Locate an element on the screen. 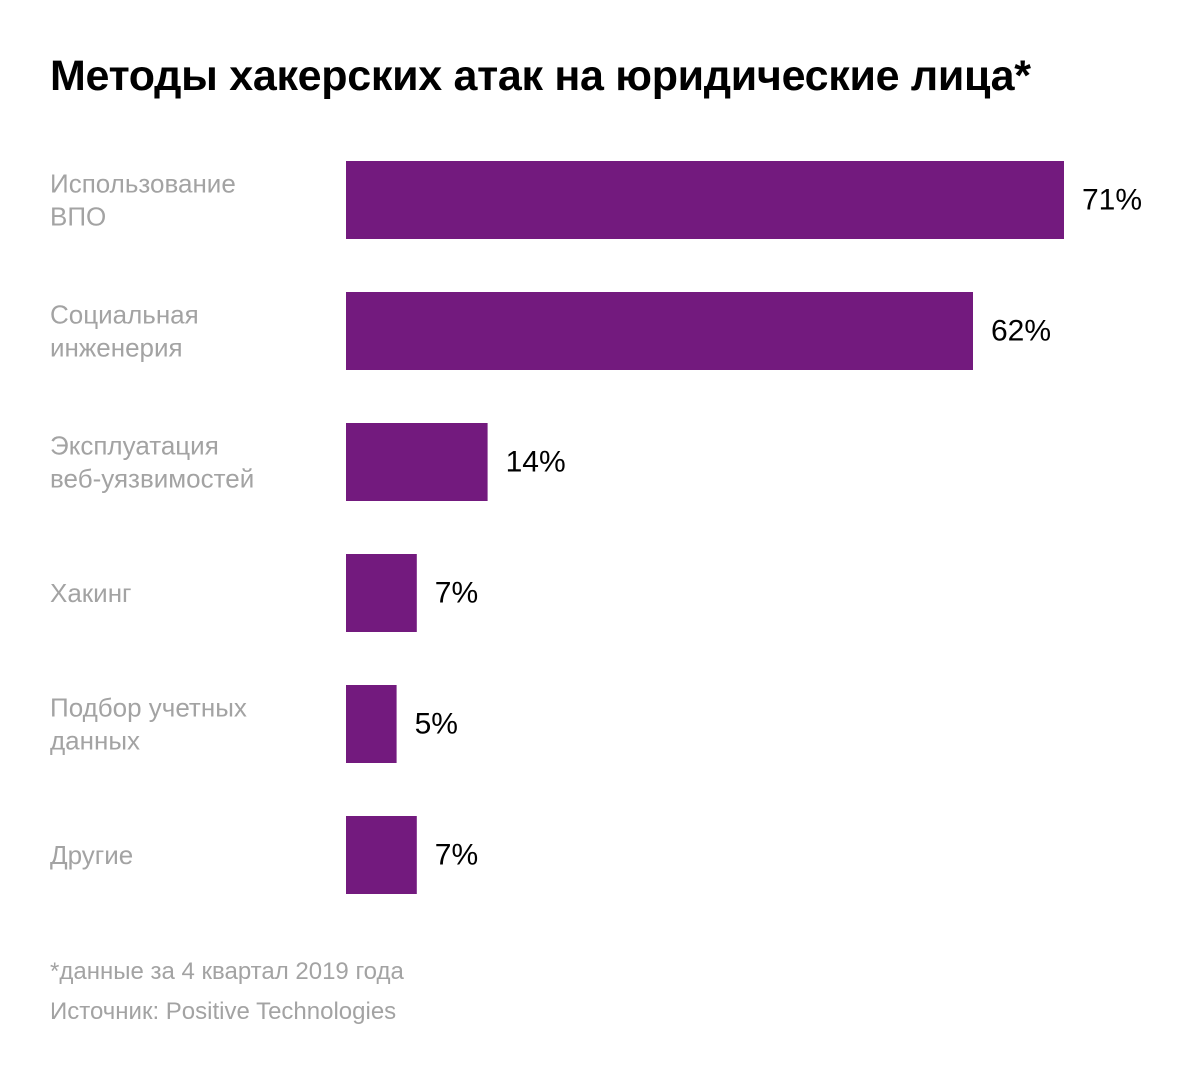 This screenshot has width=1200, height=1080. category-label-5: Другие is located at coordinates (91, 855).